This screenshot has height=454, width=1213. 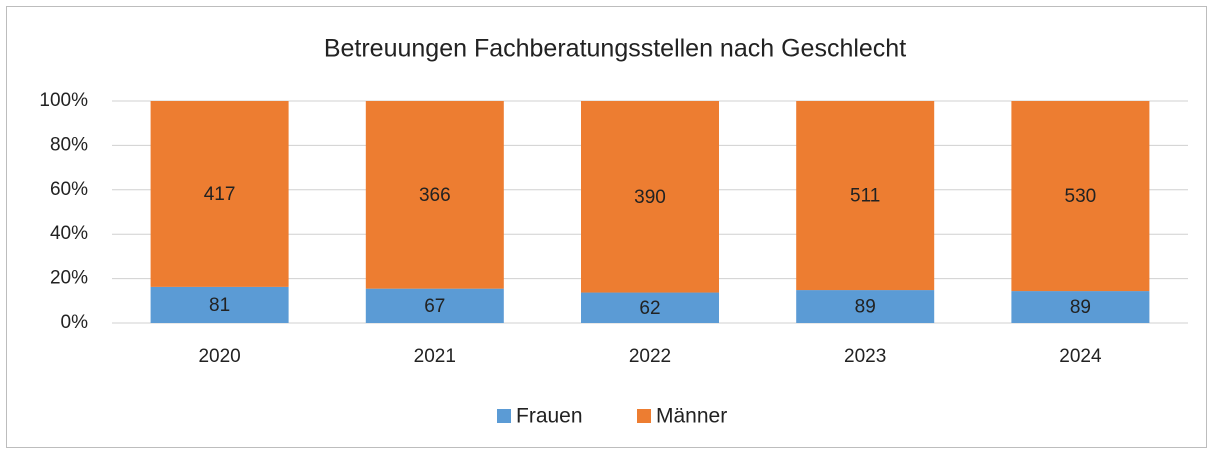 I want to click on y-tick-label: 20%, so click(x=69, y=278).